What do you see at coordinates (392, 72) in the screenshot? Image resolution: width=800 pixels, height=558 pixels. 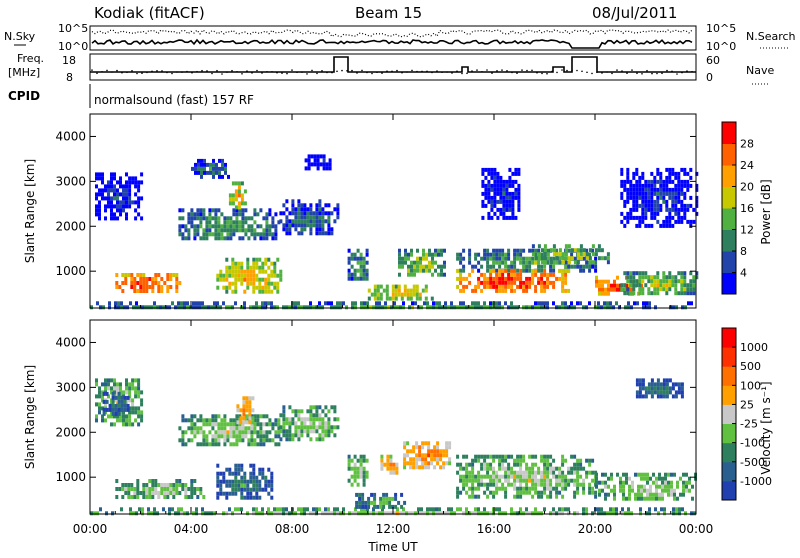 I see `nave-series` at bounding box center [392, 72].